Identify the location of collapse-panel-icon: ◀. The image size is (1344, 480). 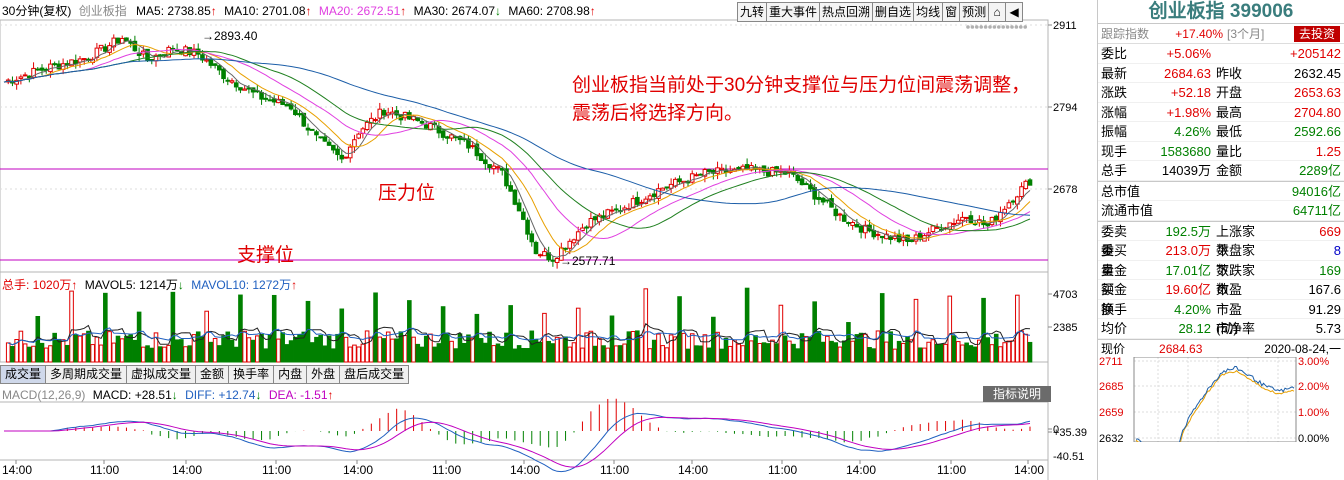
(1014, 12).